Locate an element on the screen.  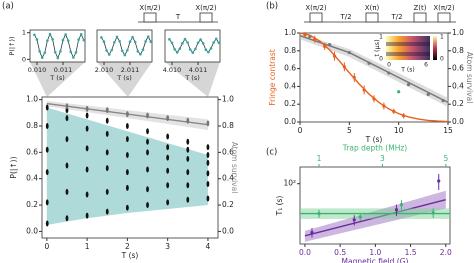
y-tick-label: 0.0 is located at coordinates (32, 230).